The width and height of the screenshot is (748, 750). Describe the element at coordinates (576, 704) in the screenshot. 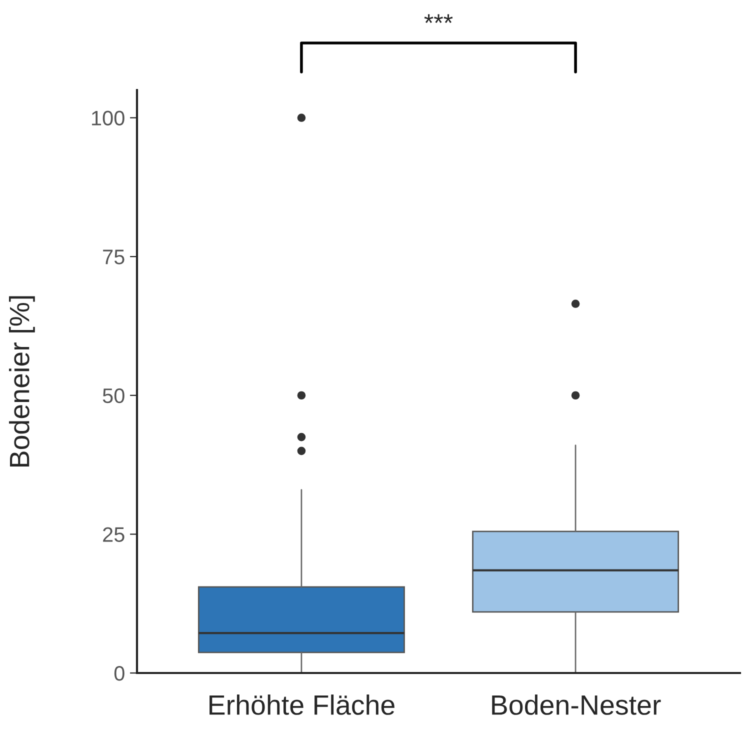

I see `x-tick-label: Boden-Nester` at that location.